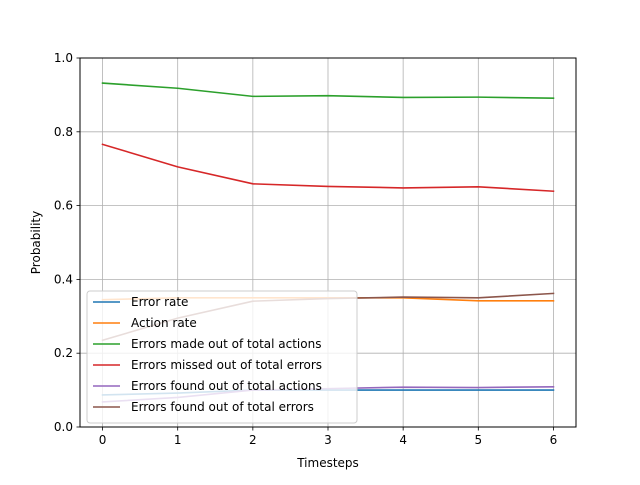  I want to click on legend-entry: Errors made out of total actions, so click(226, 344).